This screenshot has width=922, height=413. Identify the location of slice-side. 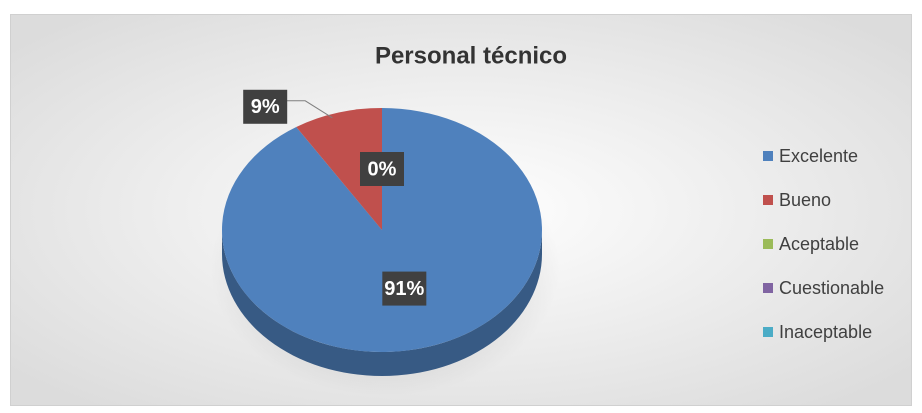
(382, 303).